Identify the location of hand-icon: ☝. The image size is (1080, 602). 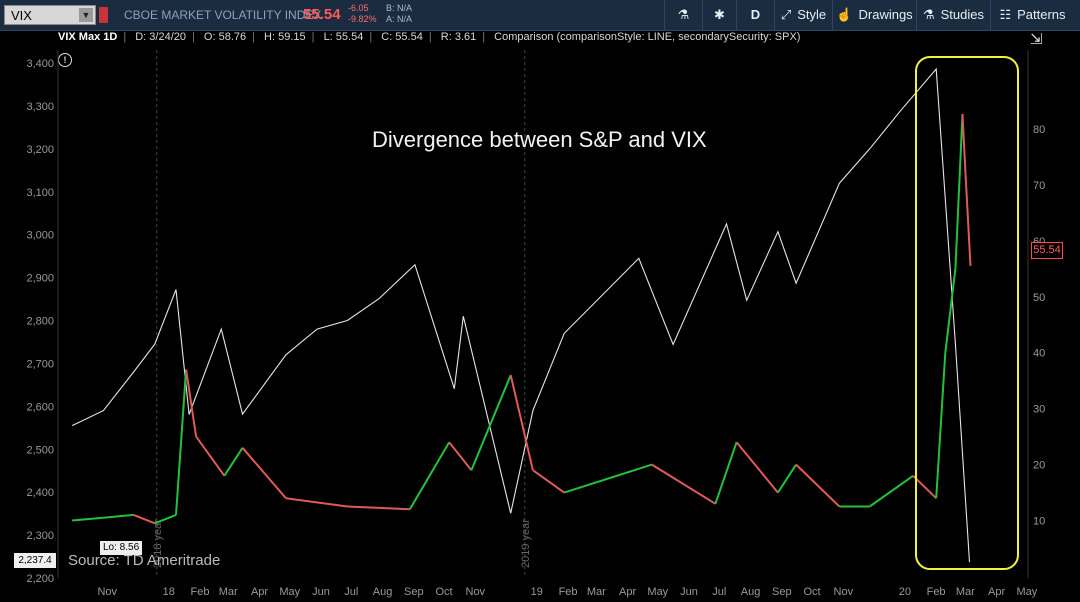
(844, 14).